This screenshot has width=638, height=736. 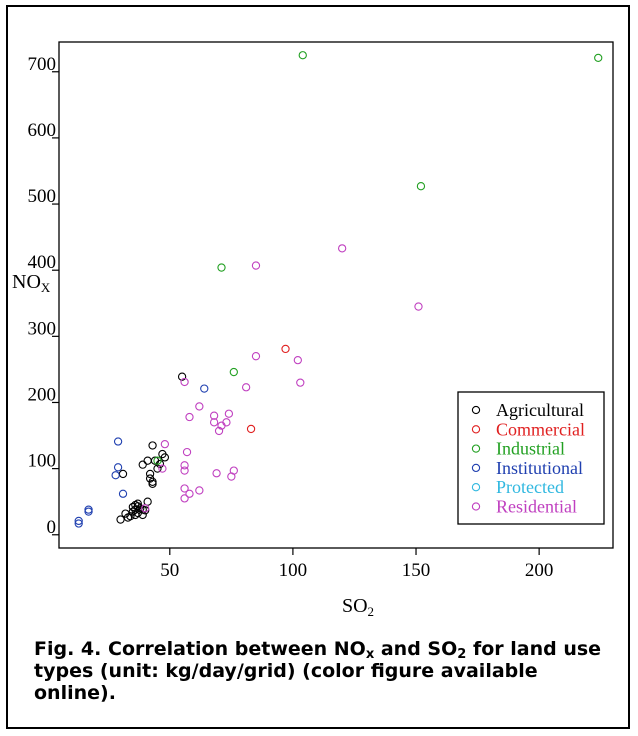 I want to click on x-axis-label: SO2, so click(x=358, y=607).